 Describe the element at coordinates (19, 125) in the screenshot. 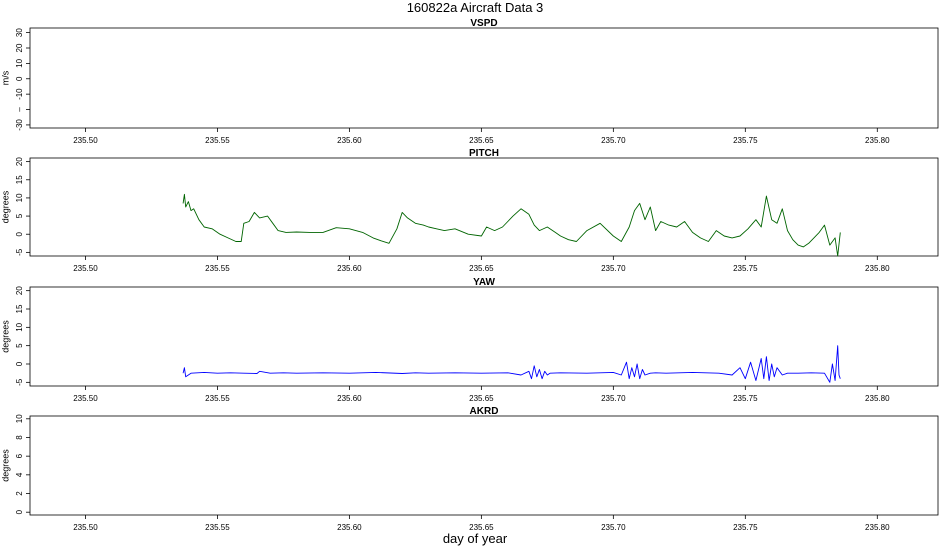

I see `y-tick-label: -30` at that location.